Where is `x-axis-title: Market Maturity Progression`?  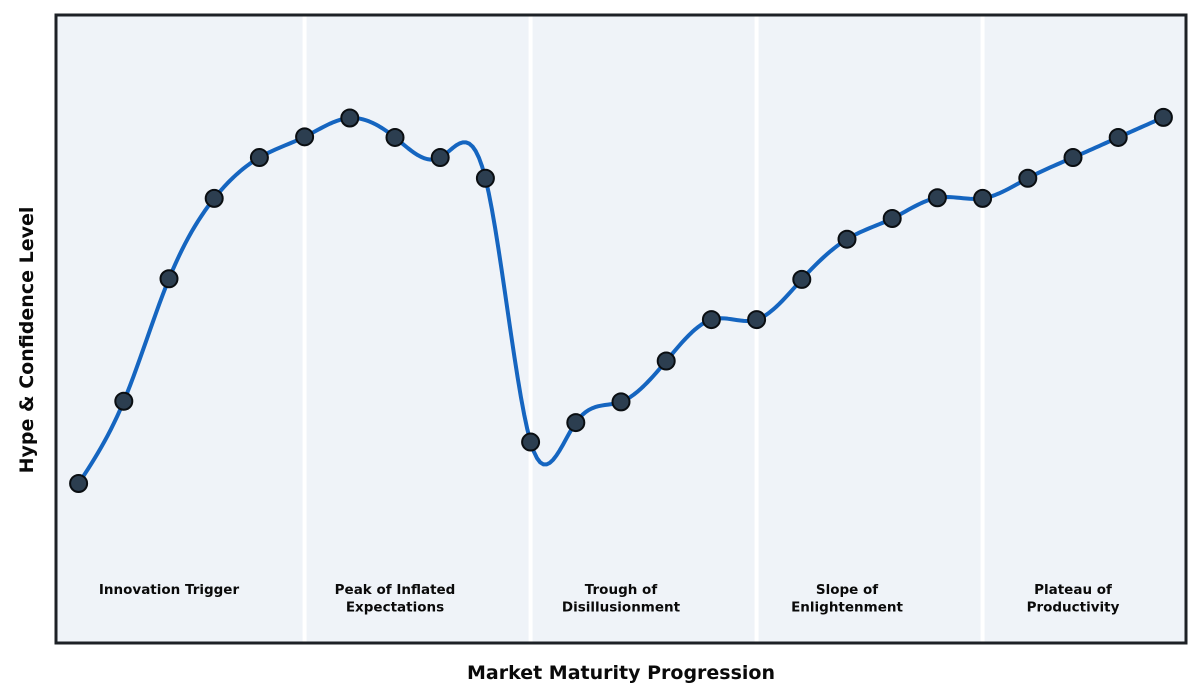
x-axis-title: Market Maturity Progression is located at coordinates (621, 673).